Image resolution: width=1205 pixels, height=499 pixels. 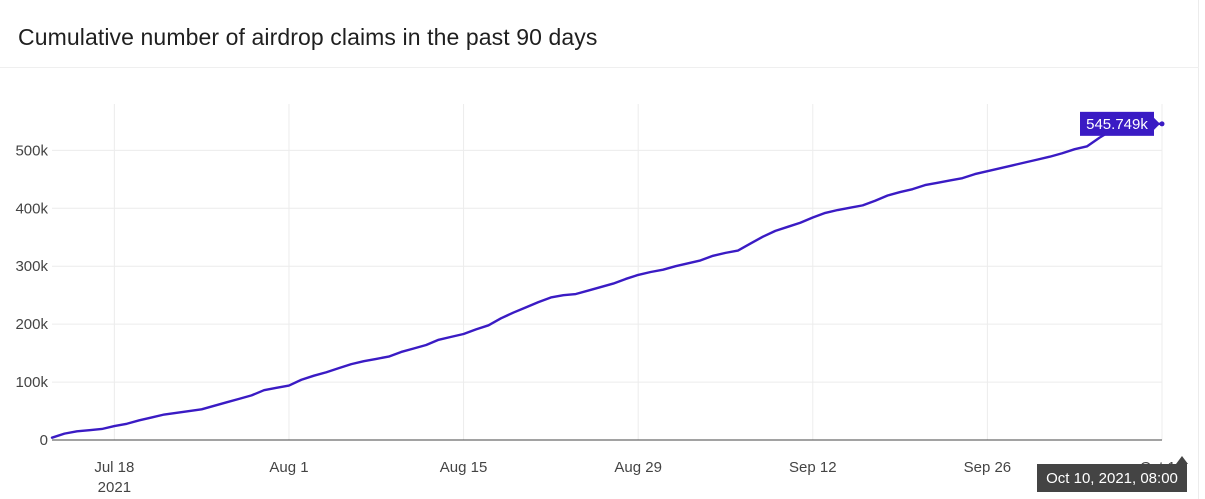 I want to click on x-tick-label: Sep 12, so click(x=813, y=467).